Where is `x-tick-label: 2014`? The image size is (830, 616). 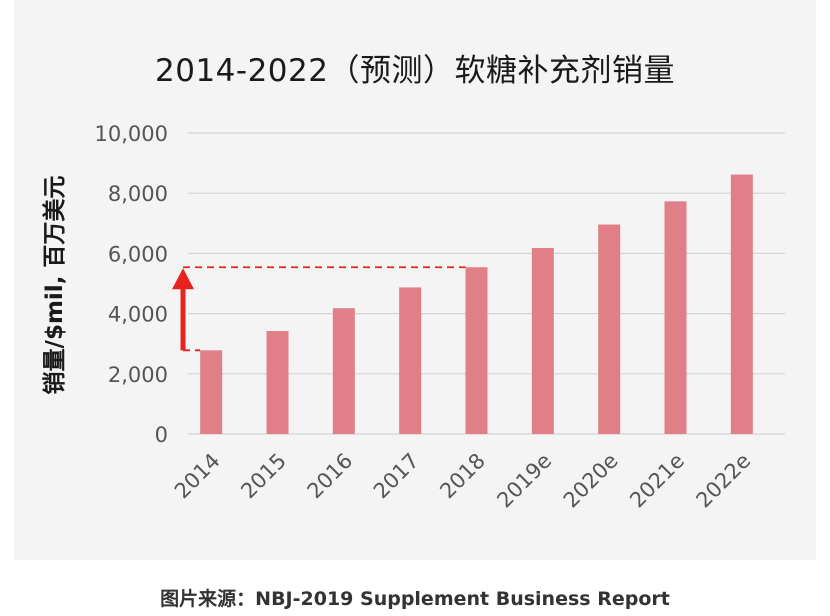 x-tick-label: 2014 is located at coordinates (197, 476).